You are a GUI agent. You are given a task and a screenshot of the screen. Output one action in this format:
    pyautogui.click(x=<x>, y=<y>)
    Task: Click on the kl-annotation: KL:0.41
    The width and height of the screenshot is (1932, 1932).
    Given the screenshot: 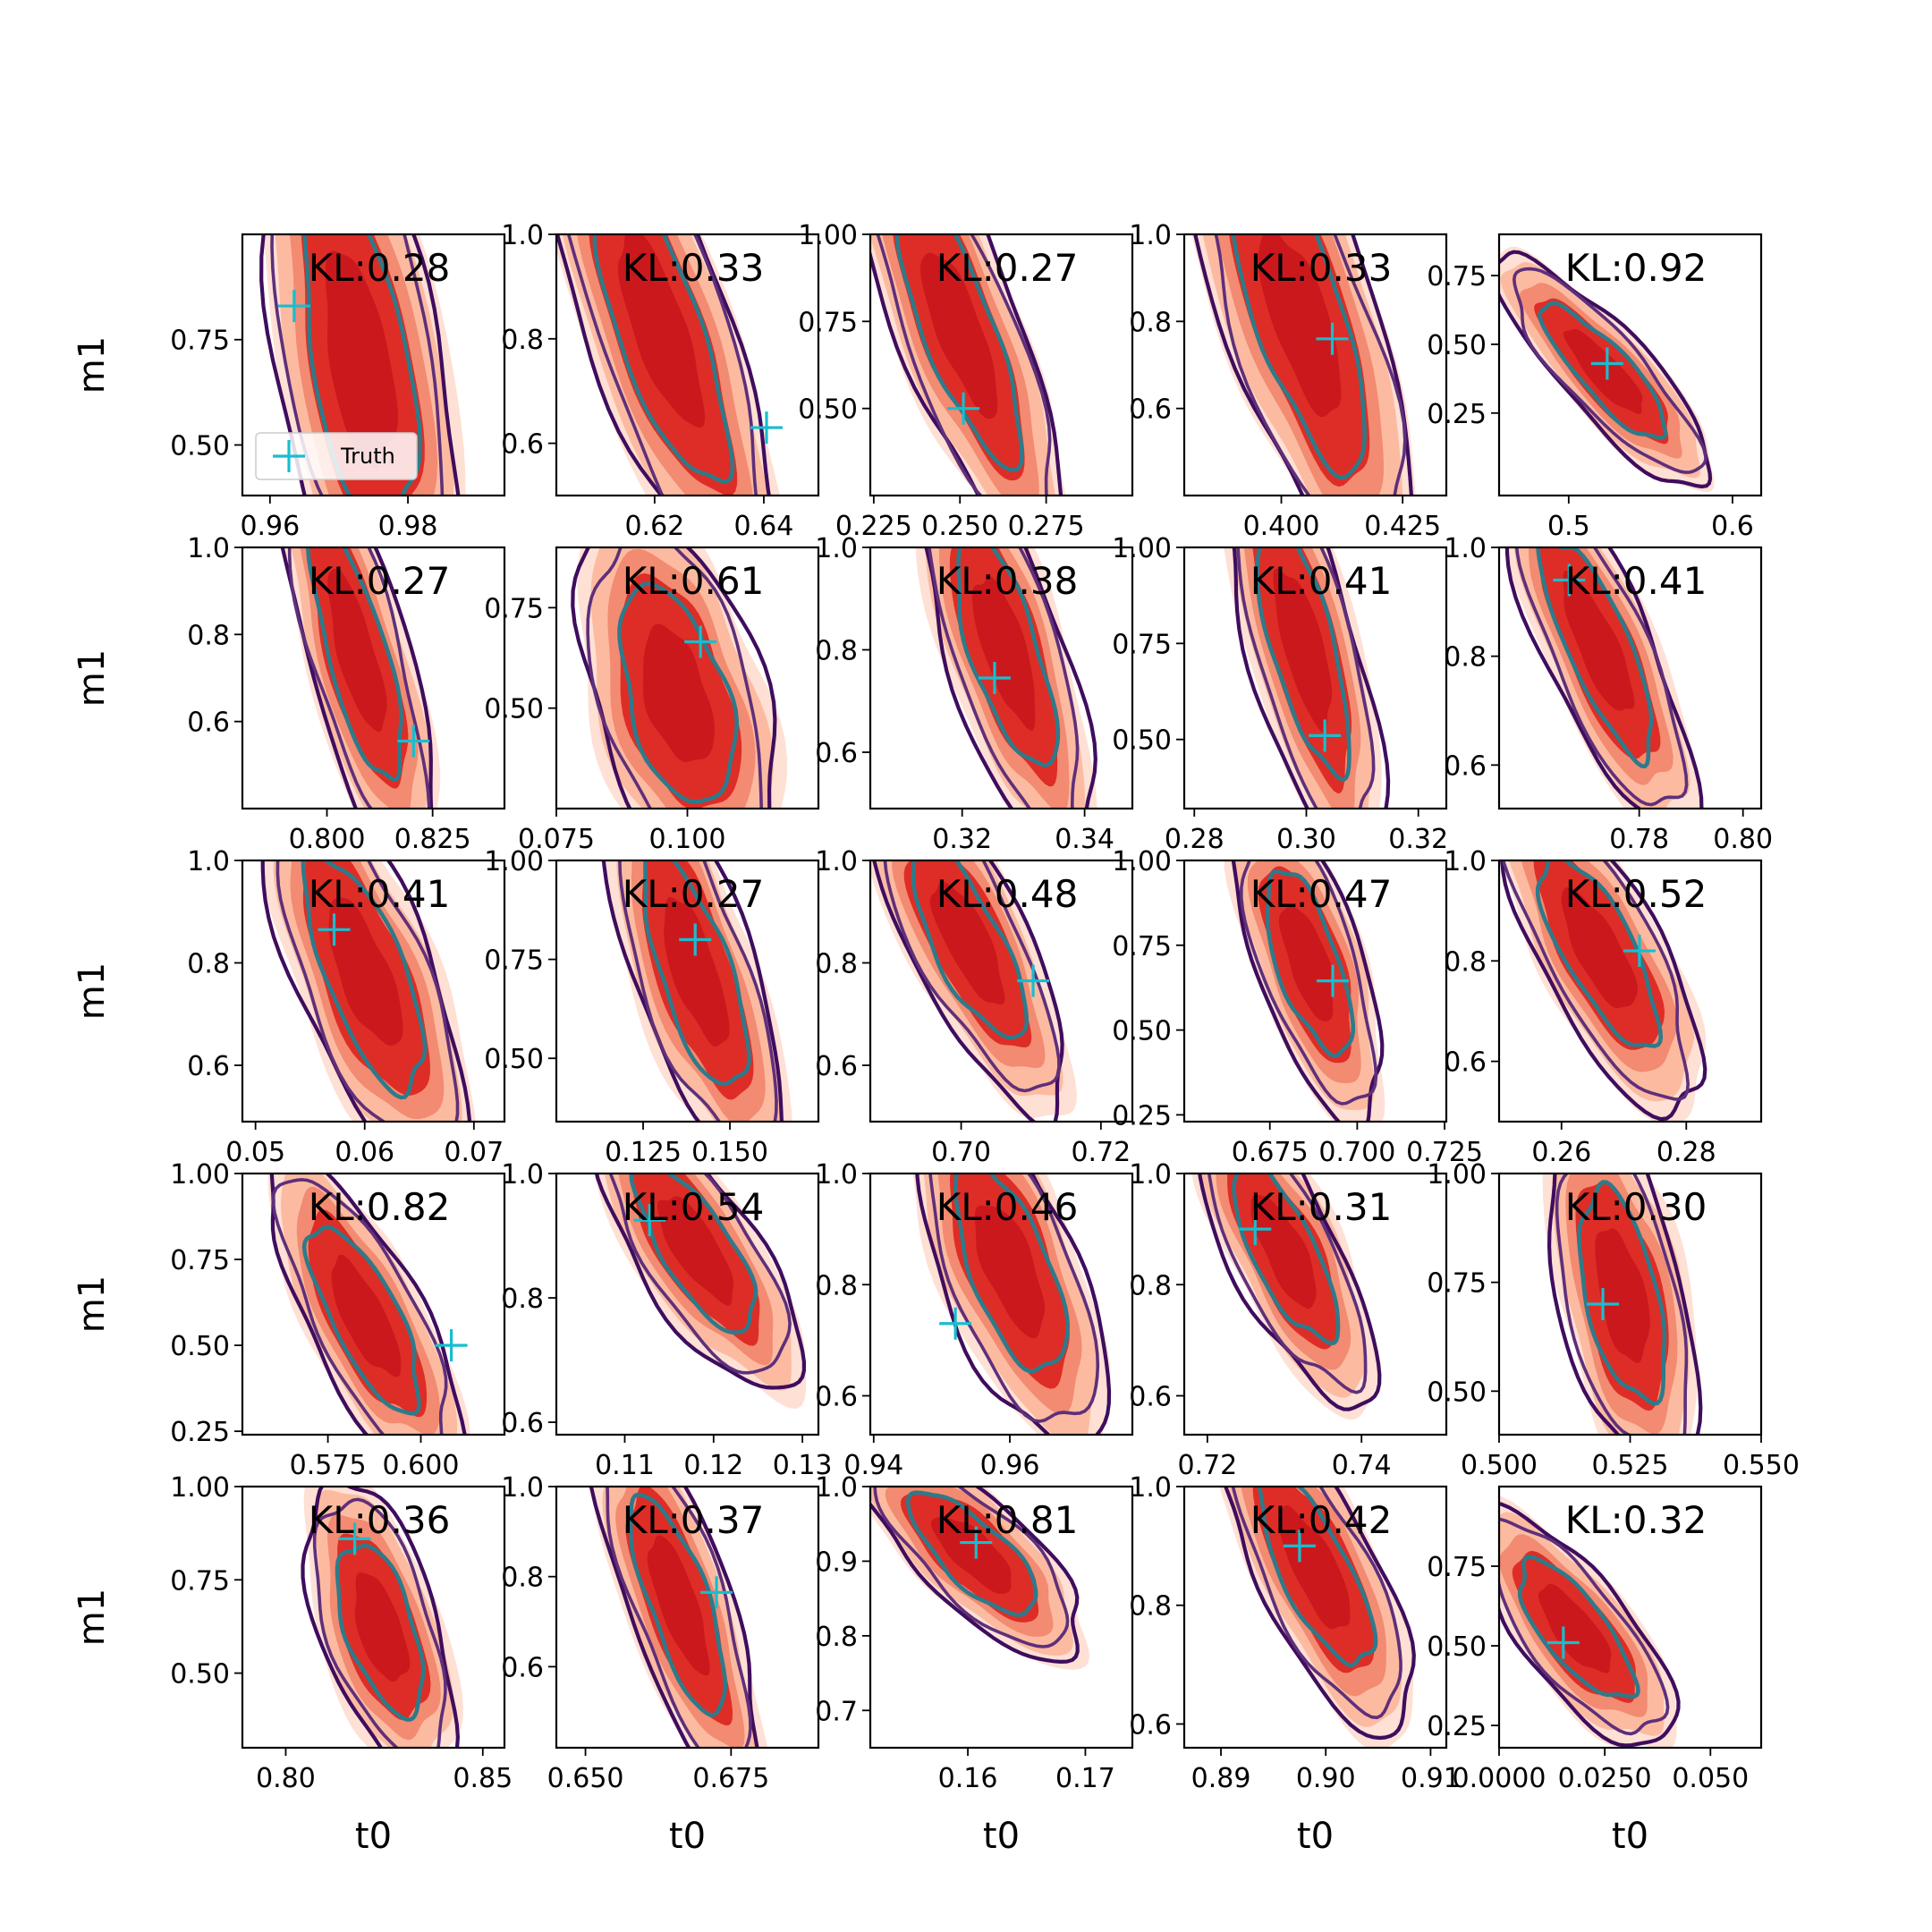 What is the action you would take?
    pyautogui.click(x=1321, y=581)
    